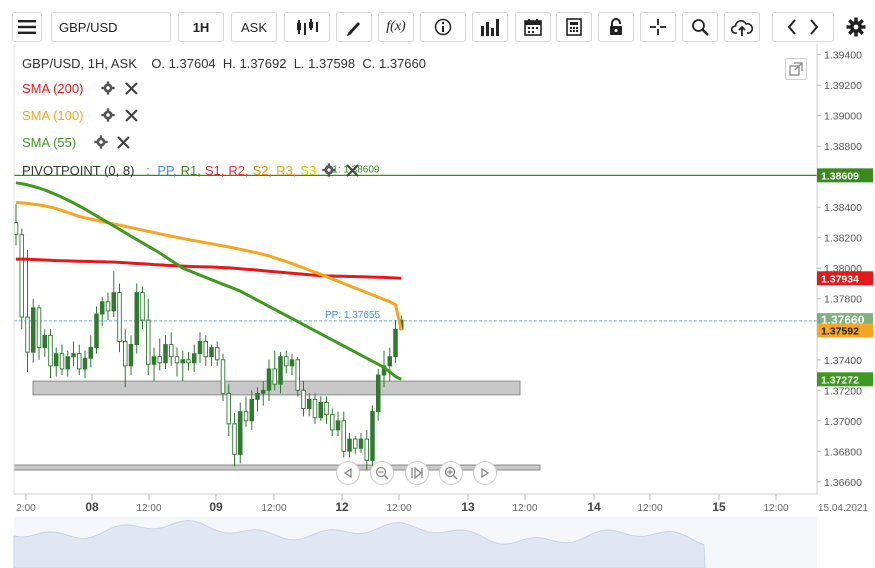  I want to click on magnifier-icon, so click(700, 27).